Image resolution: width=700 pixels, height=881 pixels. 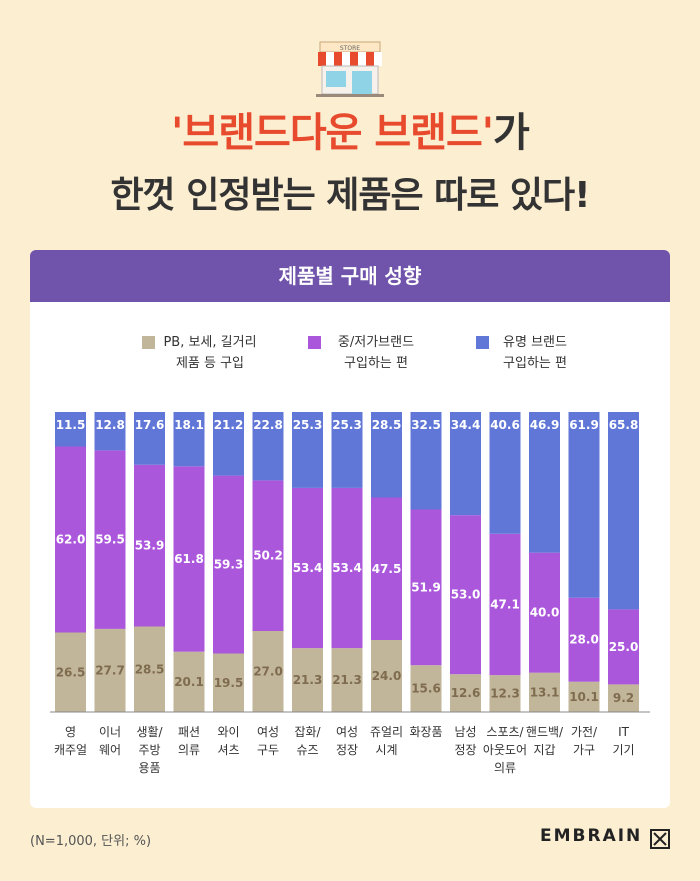 What do you see at coordinates (466, 595) in the screenshot?
I see `data-label: 53.0` at bounding box center [466, 595].